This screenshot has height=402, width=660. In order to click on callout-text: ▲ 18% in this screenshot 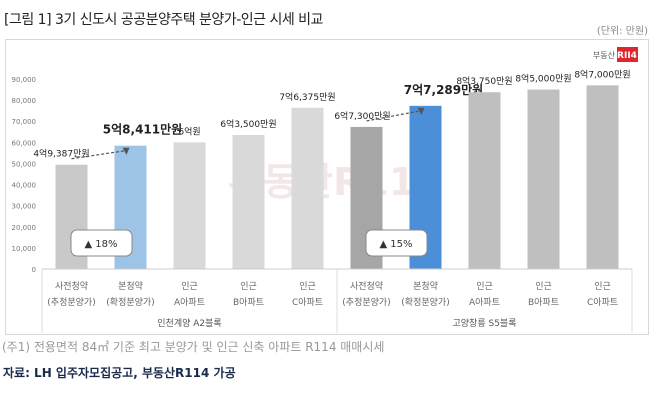, I will do `click(100, 244)`.